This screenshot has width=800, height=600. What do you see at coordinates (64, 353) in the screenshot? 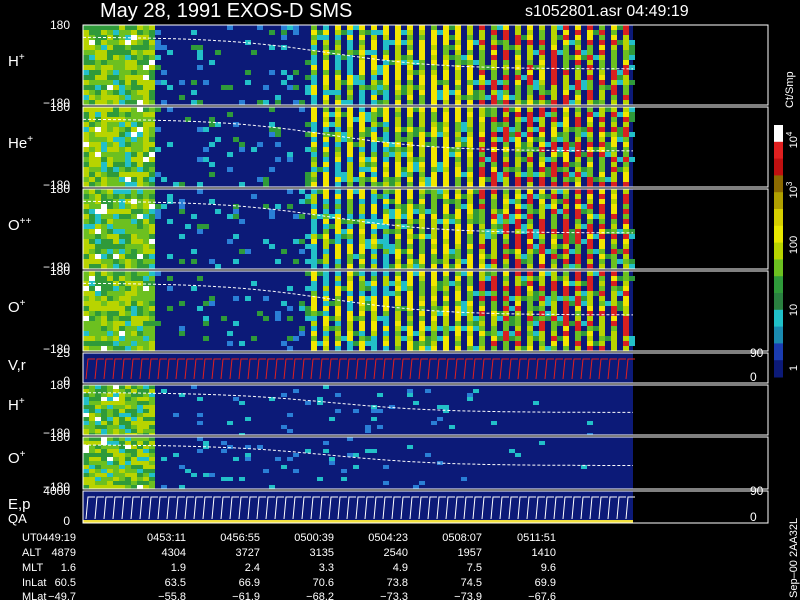
I see `axis-top-label: 25` at bounding box center [64, 353].